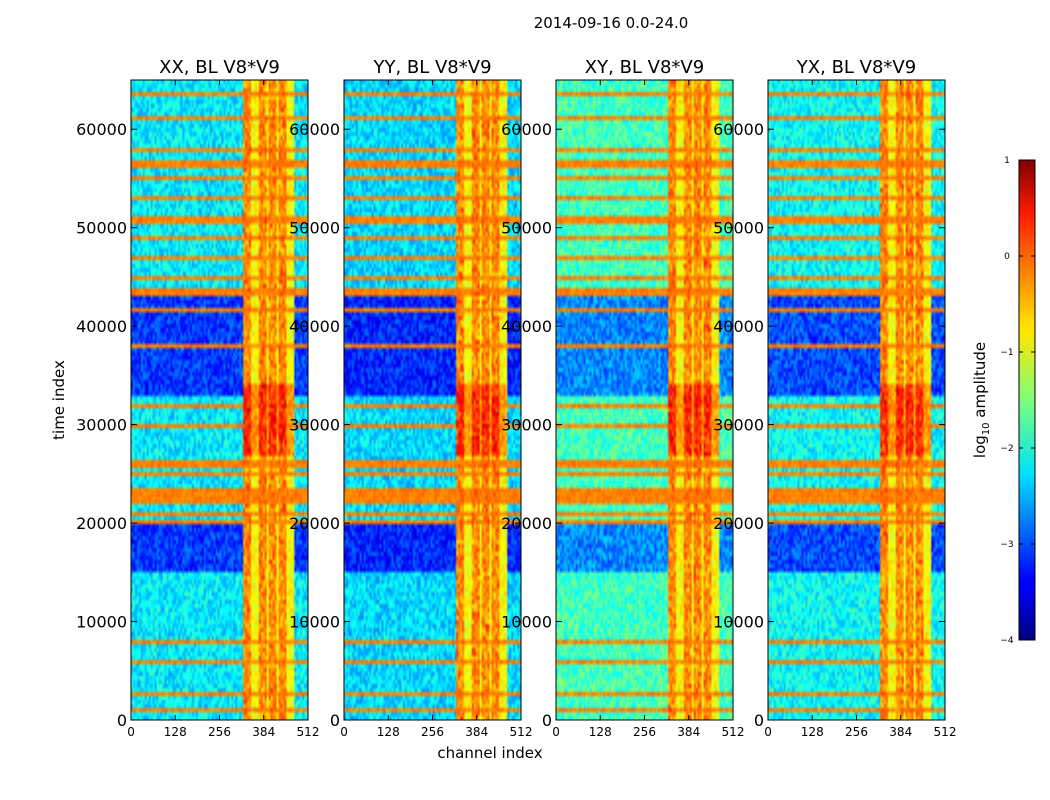  I want to click on panel-title: XY, BL V8*V9, so click(644, 67).